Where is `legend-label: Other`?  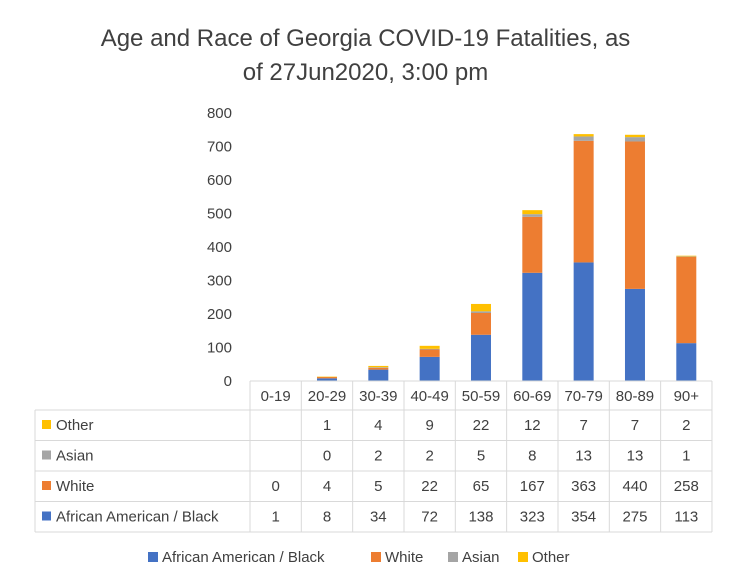 legend-label: Other is located at coordinates (551, 557).